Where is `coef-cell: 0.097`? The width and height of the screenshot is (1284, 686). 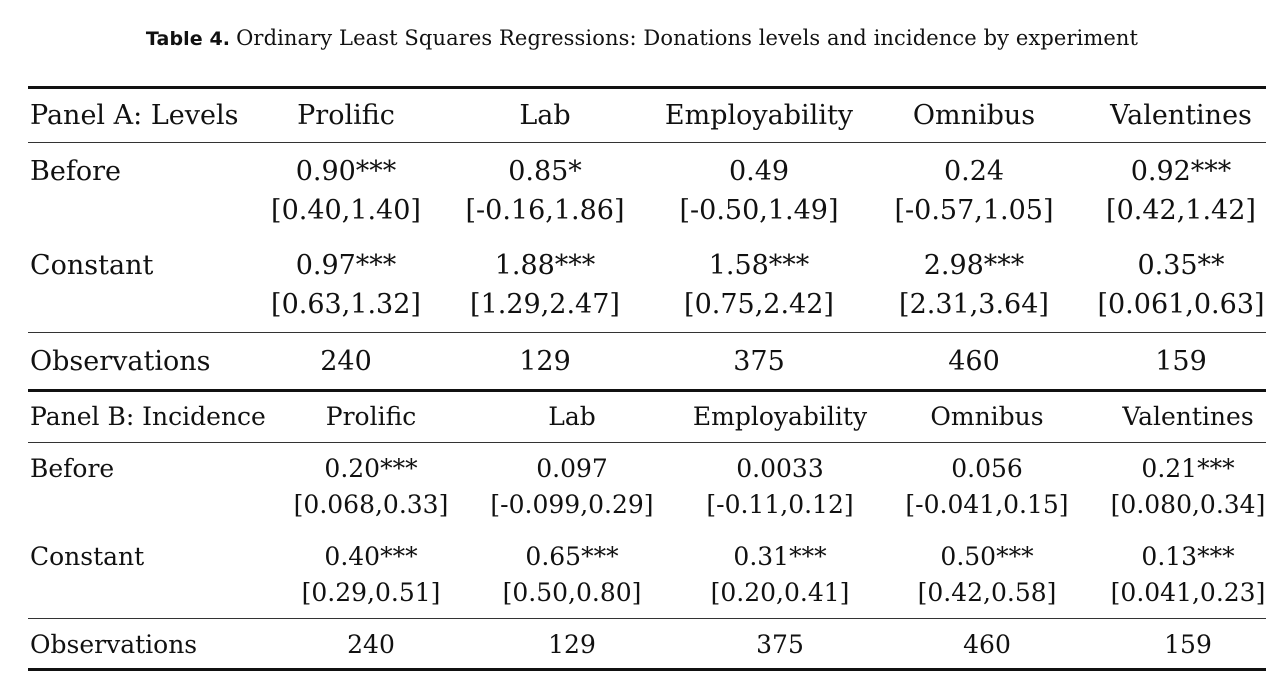
coef-cell: 0.097 is located at coordinates (572, 468).